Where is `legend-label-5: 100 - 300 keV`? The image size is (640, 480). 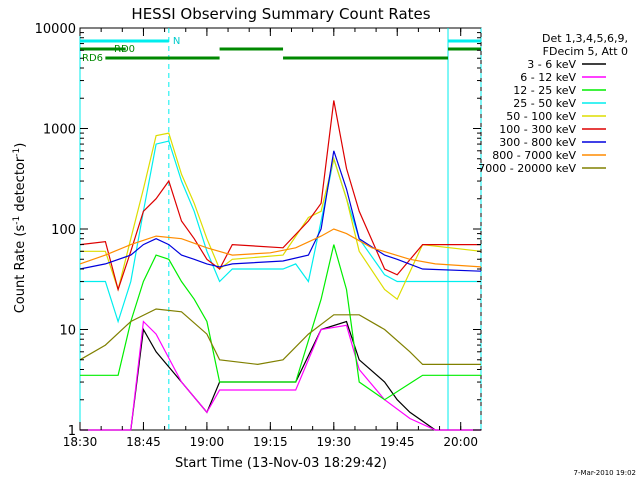 legend-label-5: 100 - 300 keV is located at coordinates (537, 129).